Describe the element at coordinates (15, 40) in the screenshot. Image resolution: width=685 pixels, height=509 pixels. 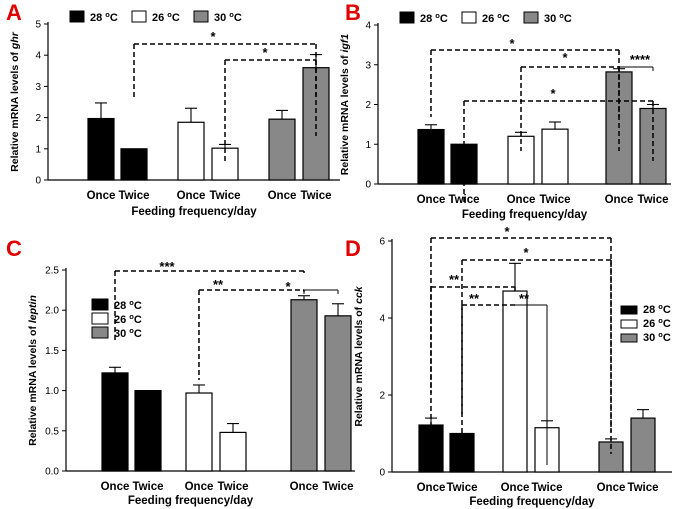
I see `y-axis-label-gene: ghr` at that location.